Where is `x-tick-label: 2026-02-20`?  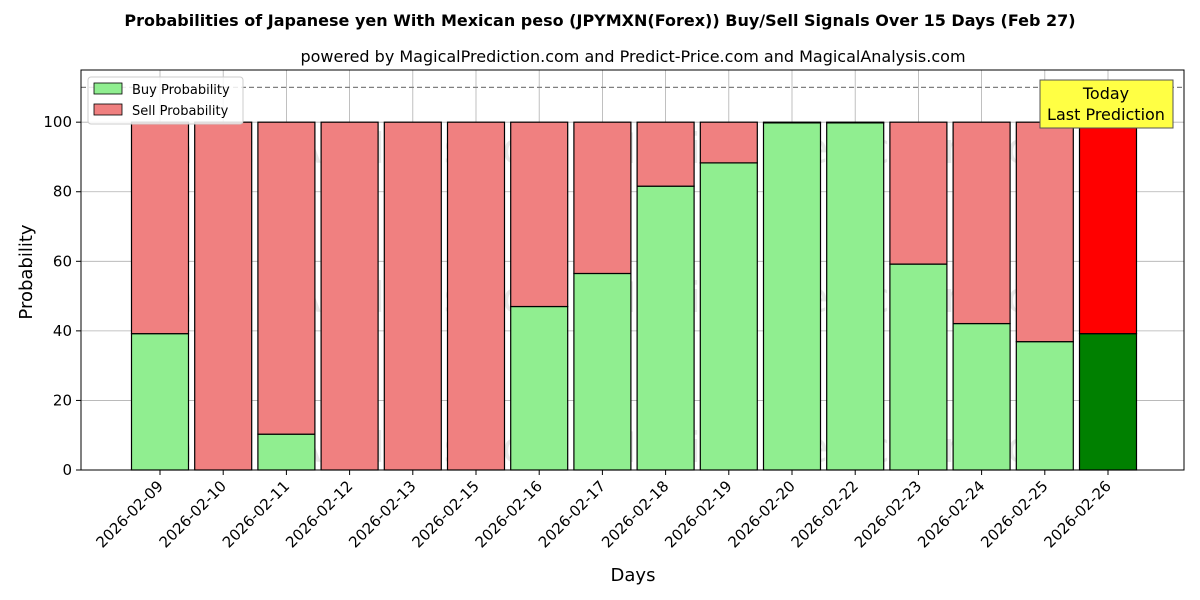
x-tick-label: 2026-02-20 is located at coordinates (761, 514).